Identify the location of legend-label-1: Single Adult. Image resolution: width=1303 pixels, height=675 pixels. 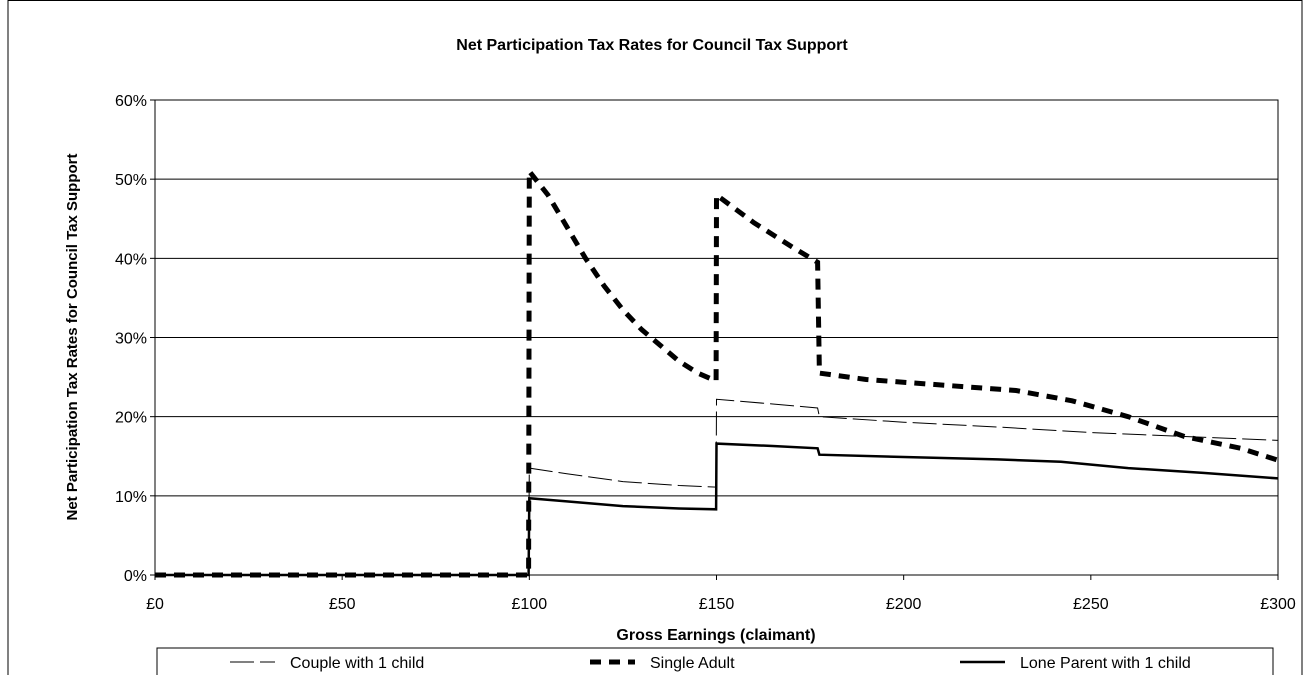
(692, 663).